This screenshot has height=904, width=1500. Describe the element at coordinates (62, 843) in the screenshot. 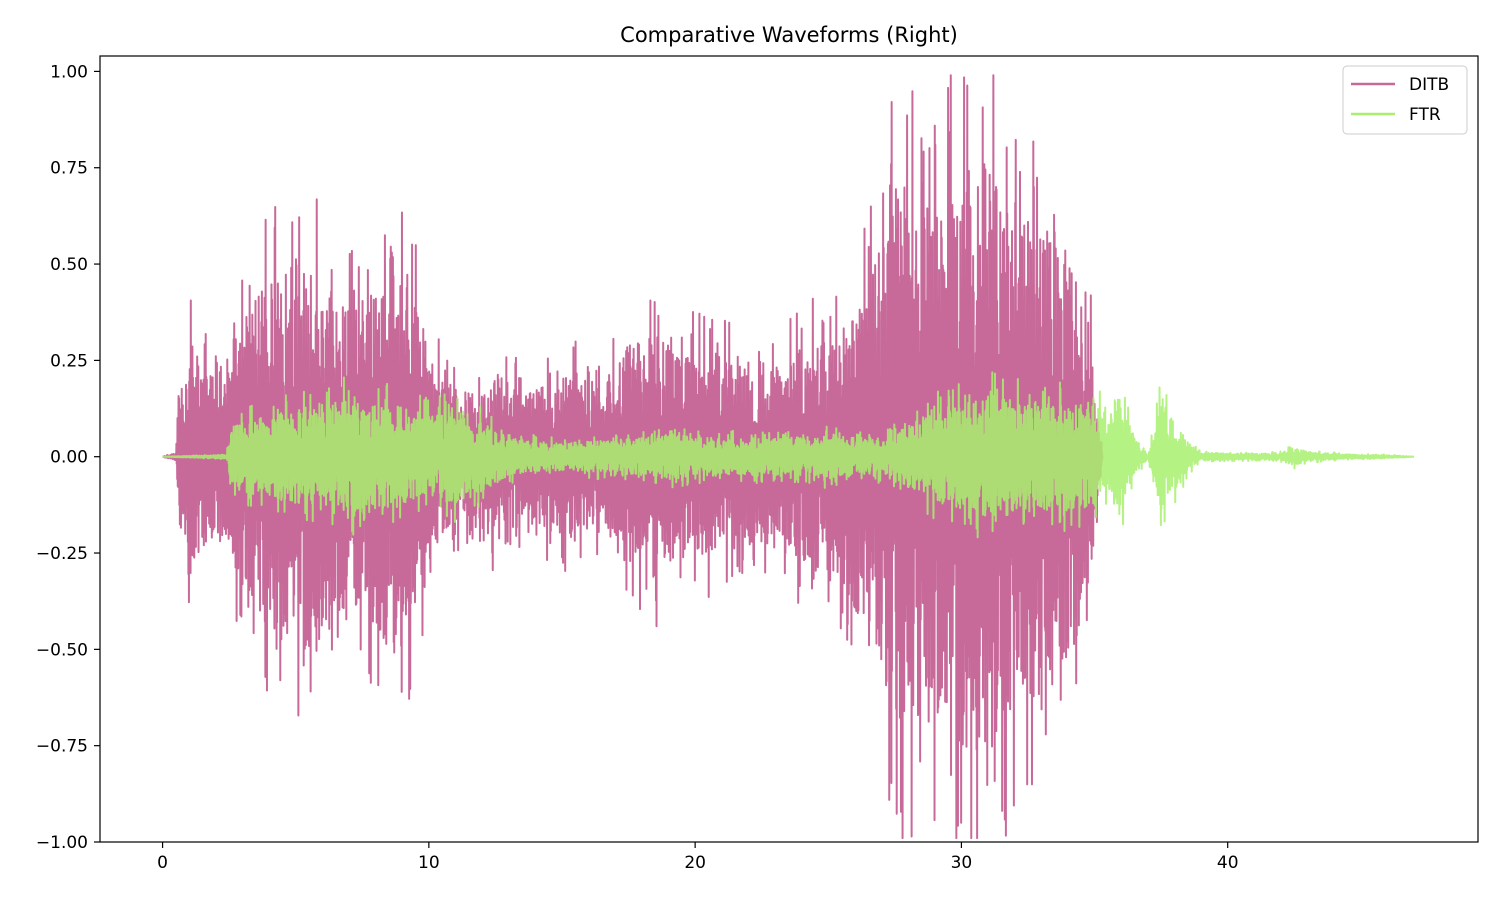

I see `y-tick-label: −1.00` at that location.